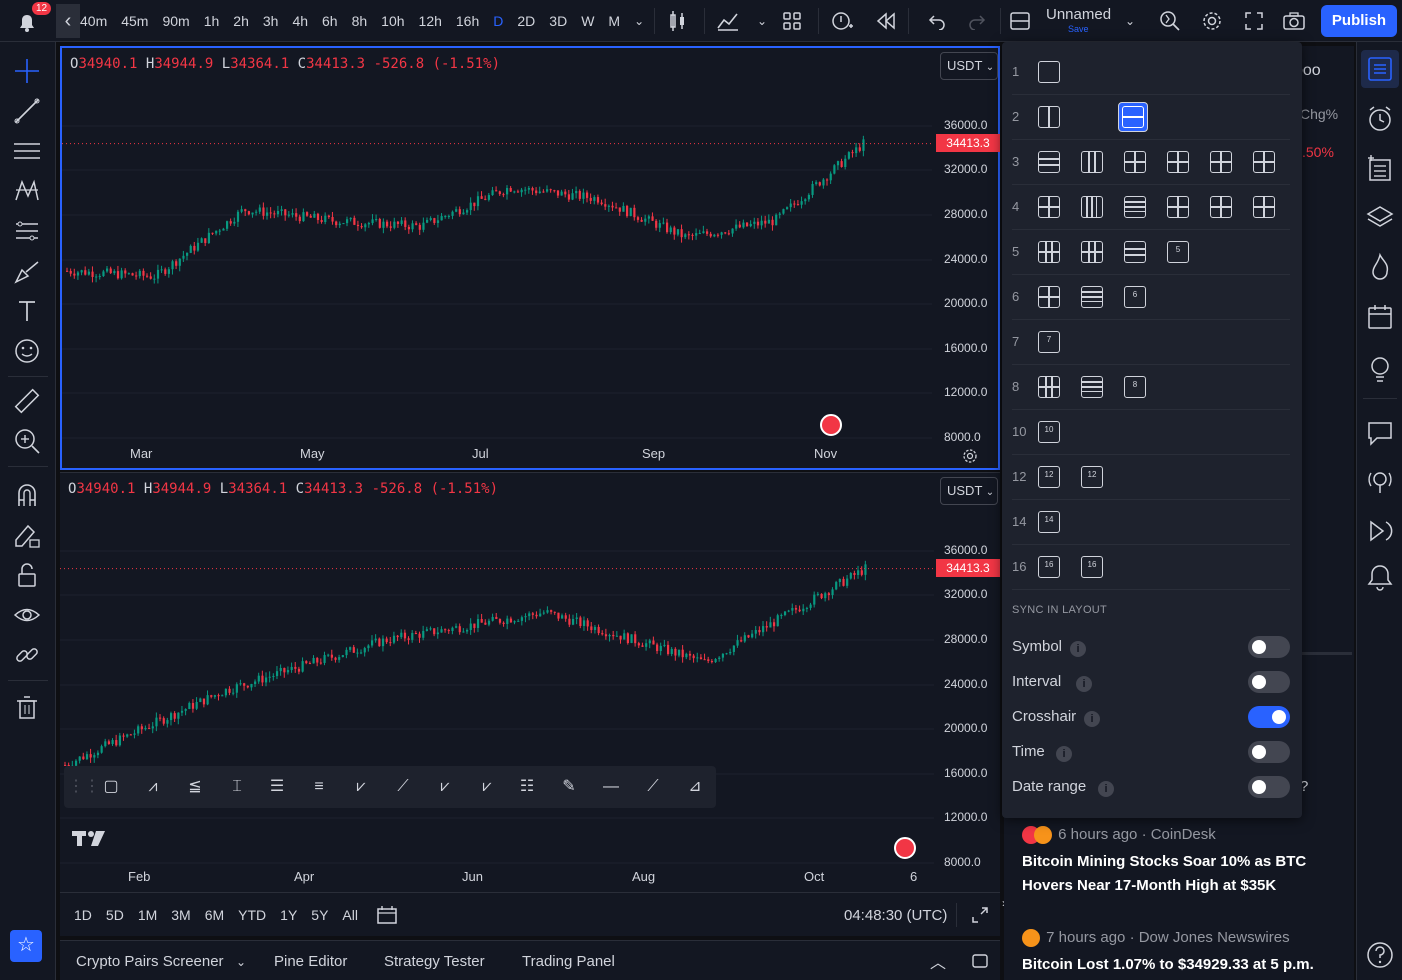  I want to click on interval-2d: 2D, so click(526, 21).